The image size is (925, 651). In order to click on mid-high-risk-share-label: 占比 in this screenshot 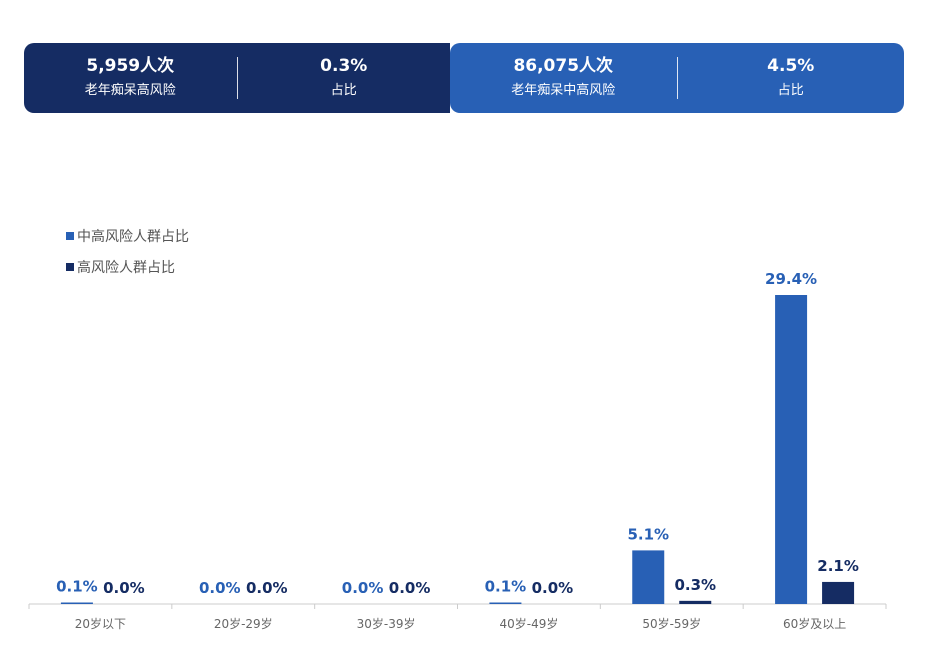, I will do `click(790, 90)`.